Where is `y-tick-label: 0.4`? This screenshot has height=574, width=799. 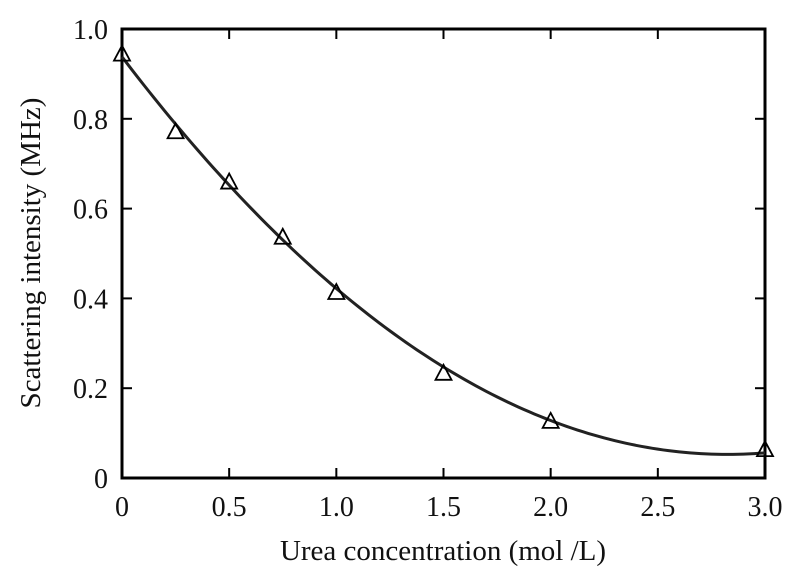
y-tick-label: 0.4 is located at coordinates (90, 299).